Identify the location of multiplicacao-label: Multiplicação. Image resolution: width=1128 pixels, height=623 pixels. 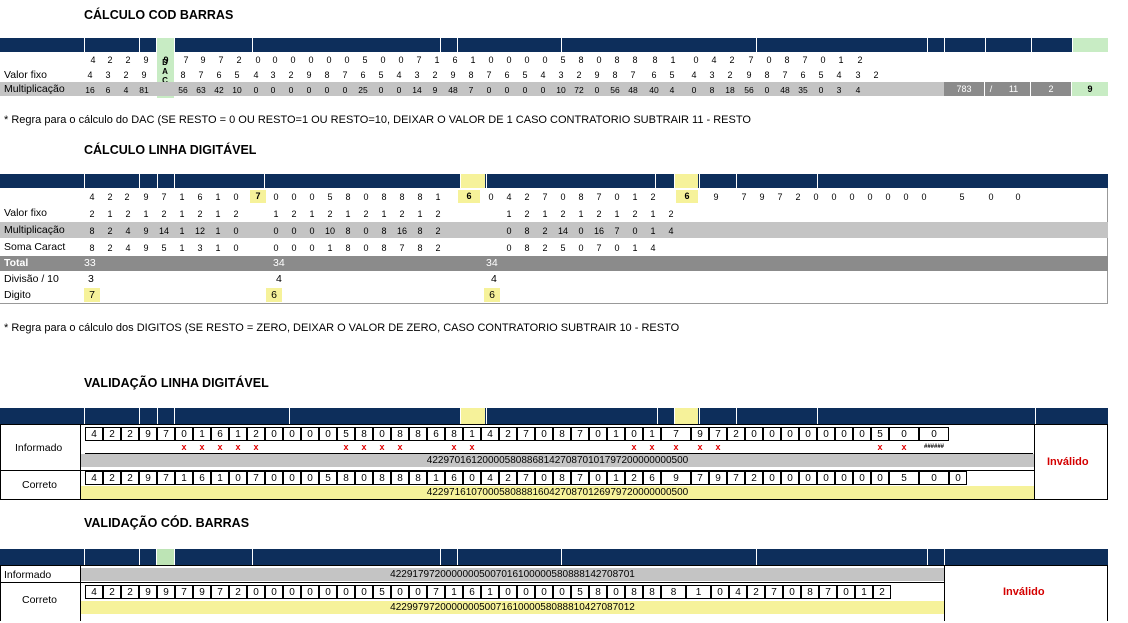
(34, 89).